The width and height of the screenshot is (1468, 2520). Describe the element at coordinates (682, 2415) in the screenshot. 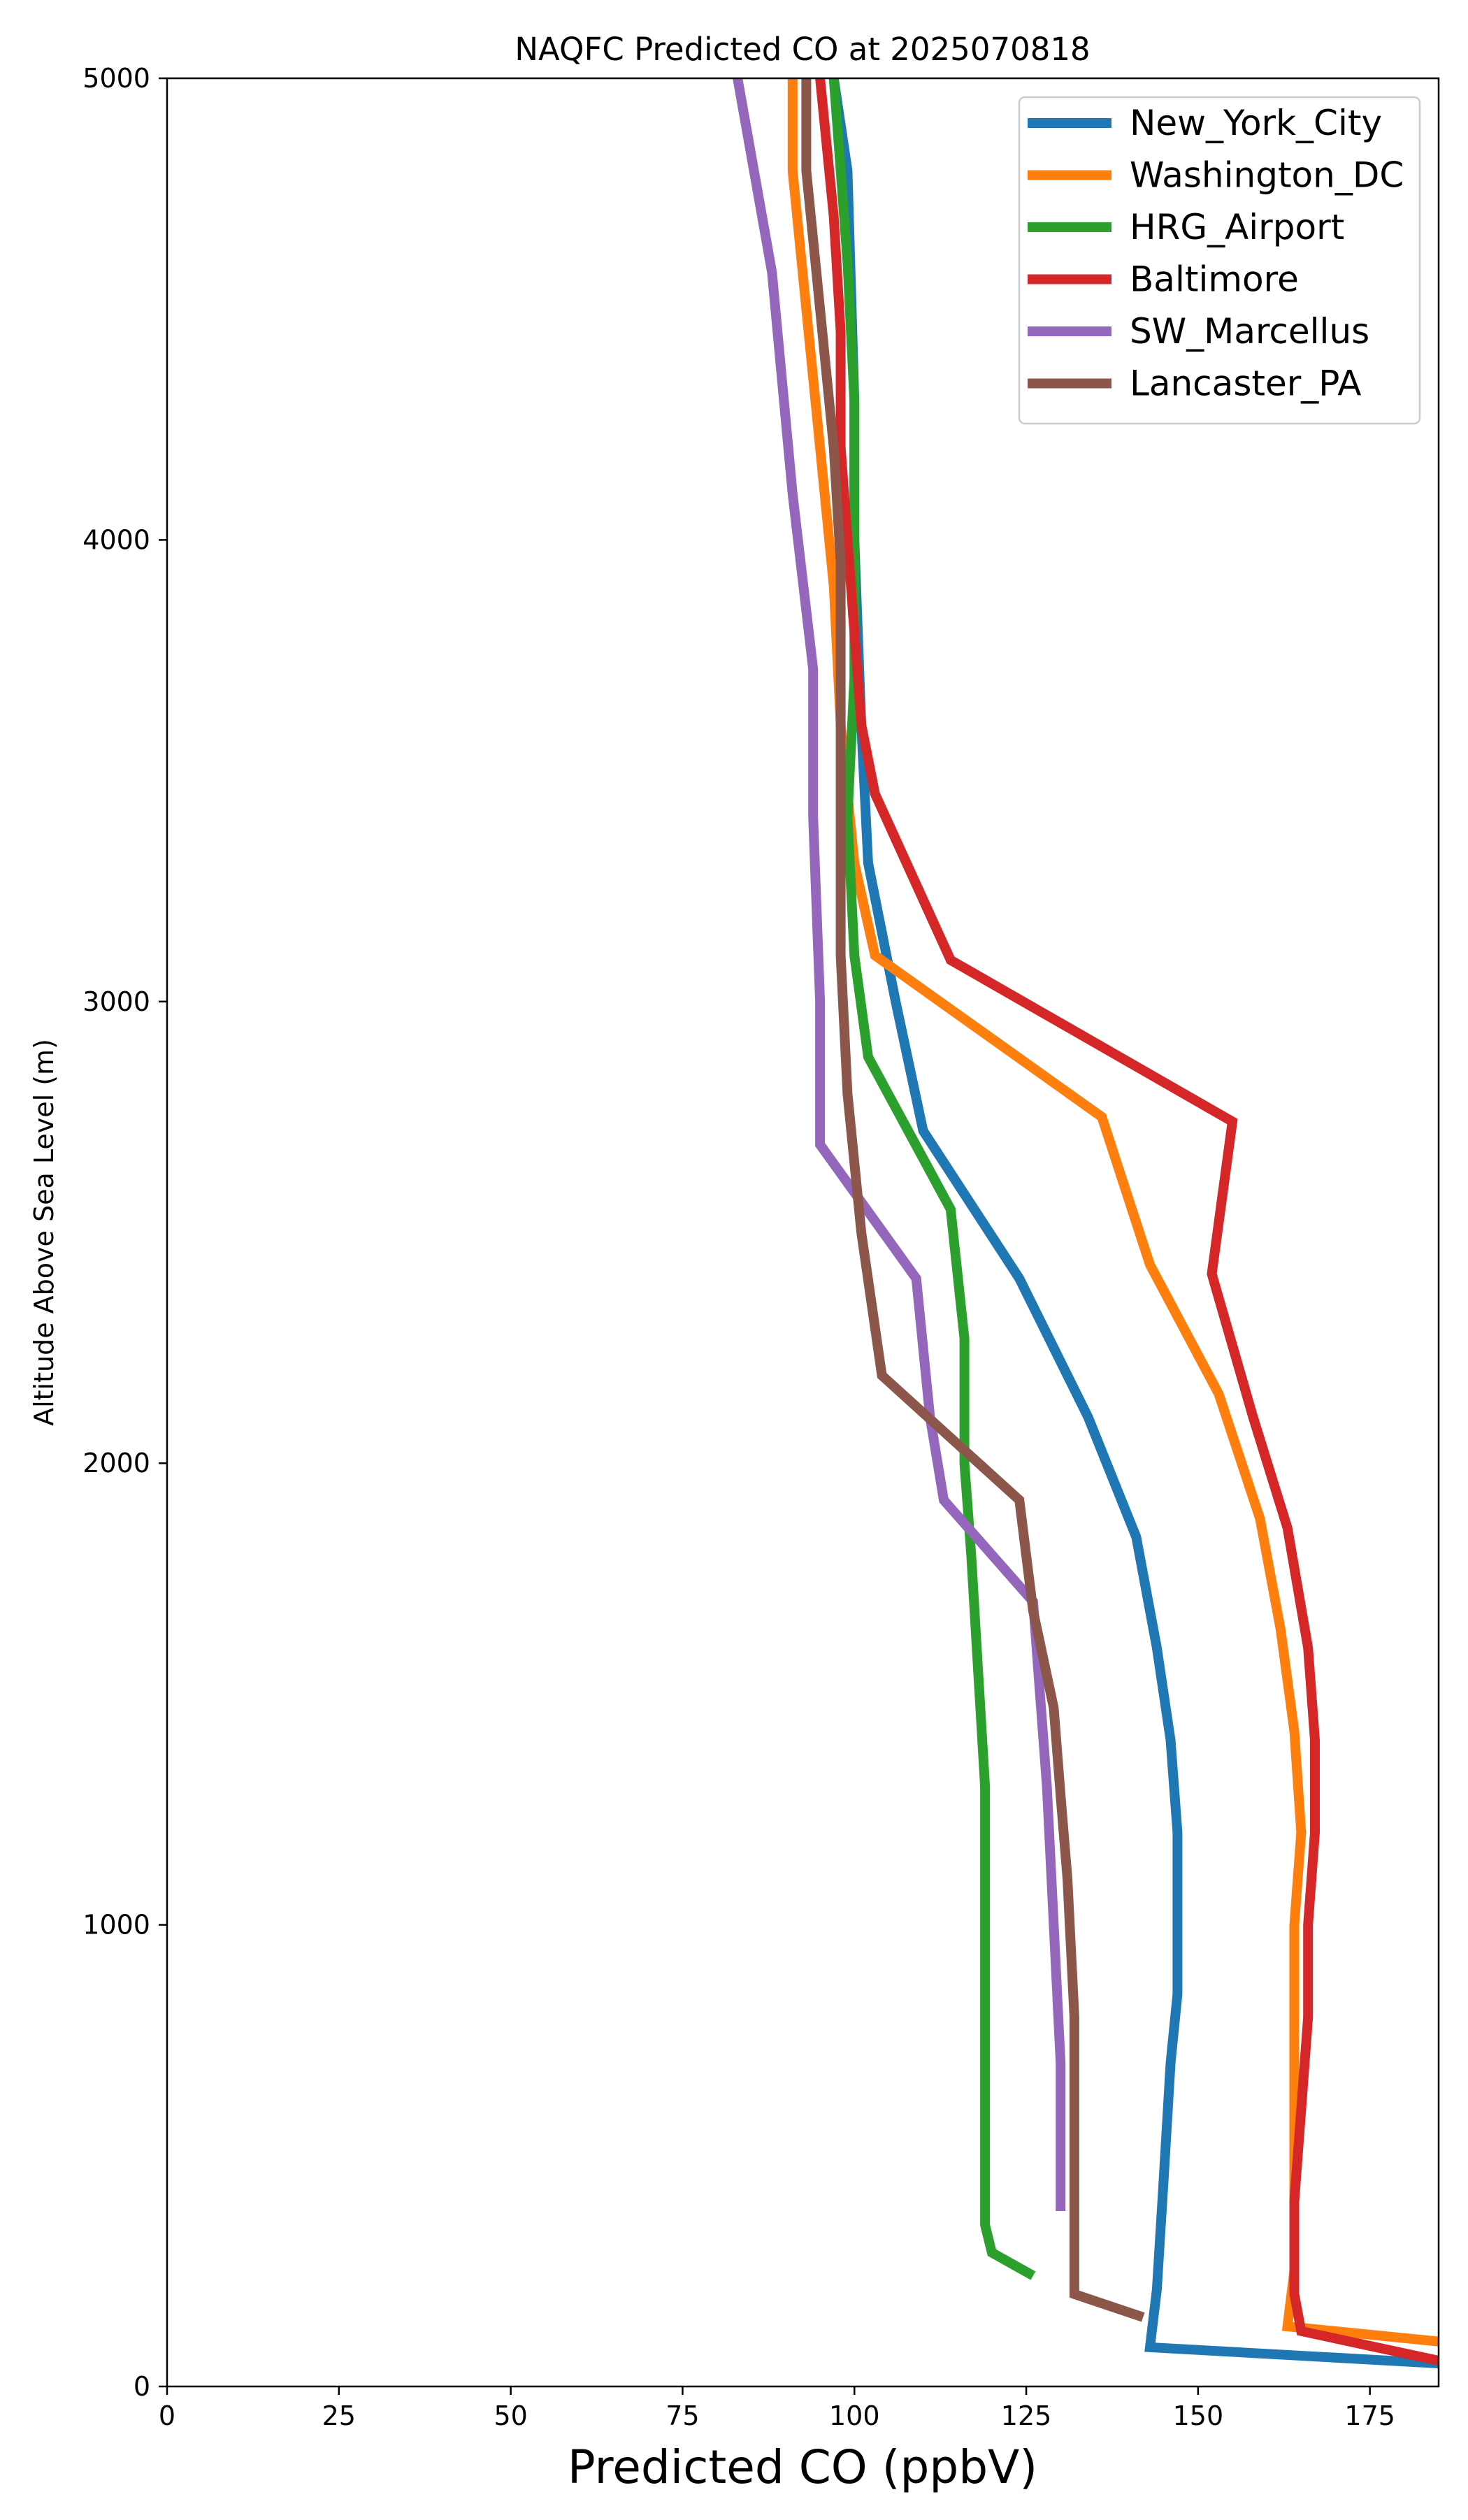

I see `x-tick-label: 75` at that location.